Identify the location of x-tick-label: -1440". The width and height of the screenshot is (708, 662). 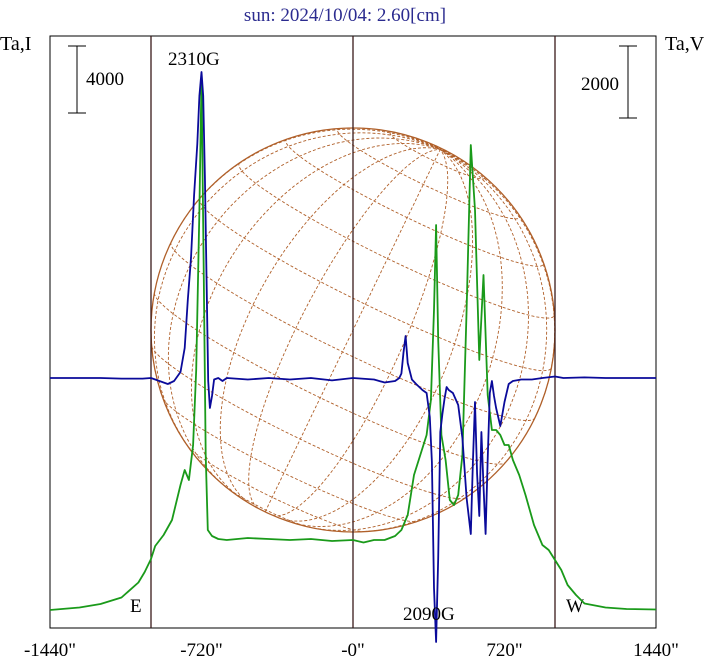
(50, 650).